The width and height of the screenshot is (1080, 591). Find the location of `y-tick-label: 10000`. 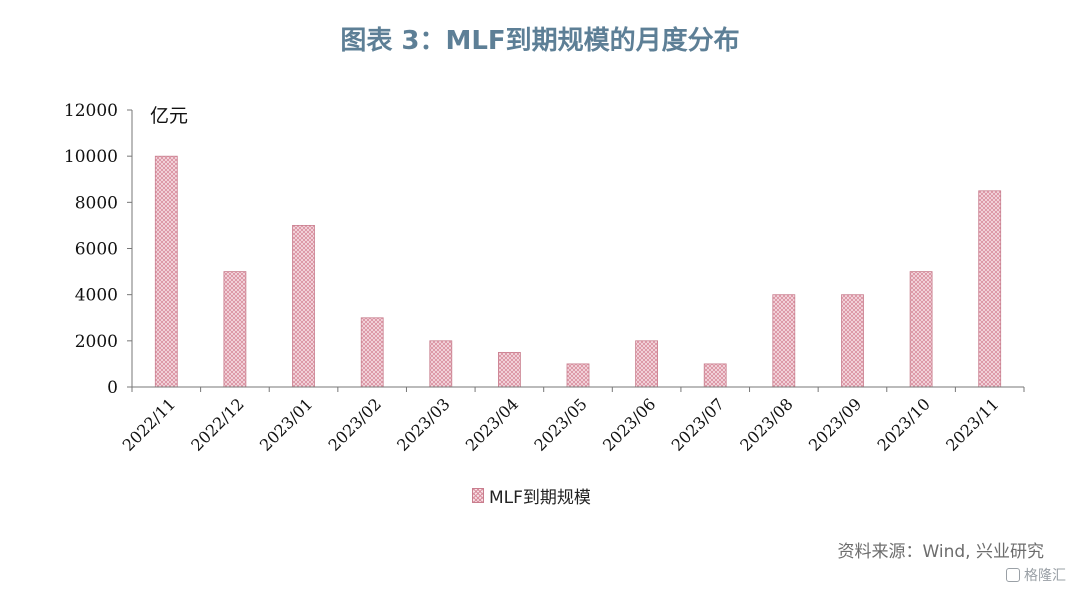

y-tick-label: 10000 is located at coordinates (91, 157).